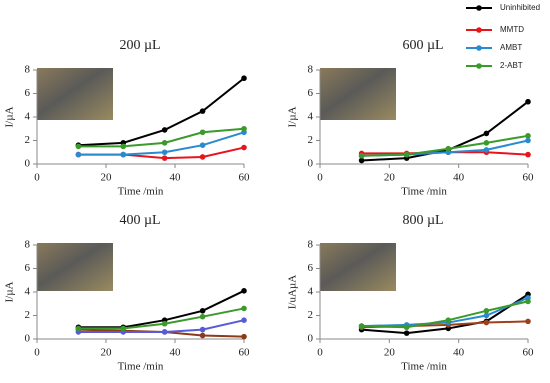 This screenshot has width=550, height=383. I want to click on y-axis-label: I/uAµA, so click(293, 292).